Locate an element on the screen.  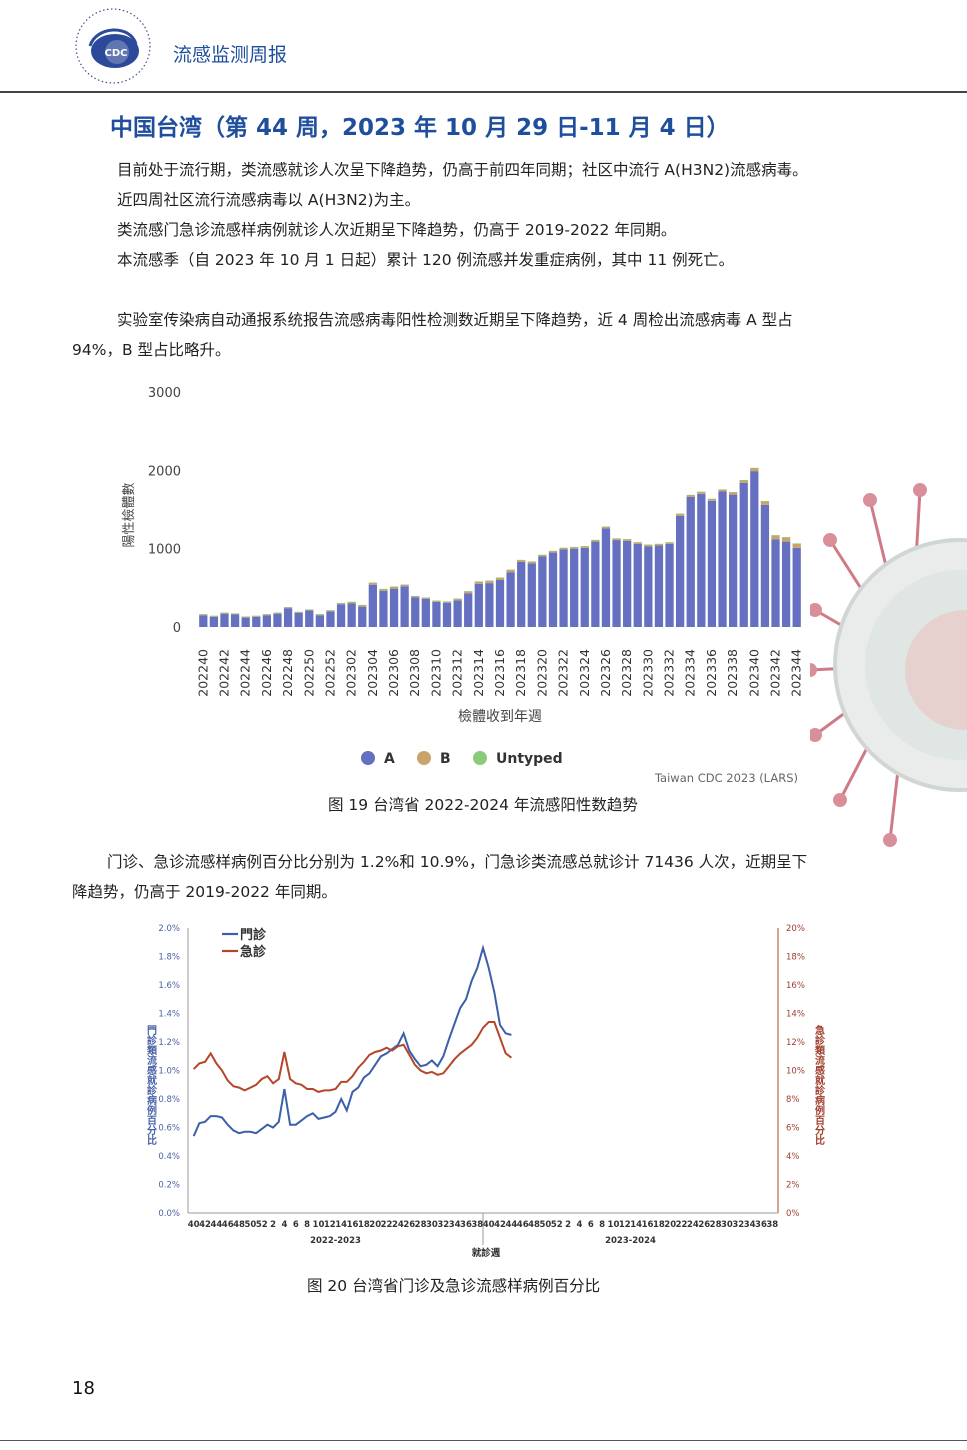
chart1-legend-marker is located at coordinates (368, 758).